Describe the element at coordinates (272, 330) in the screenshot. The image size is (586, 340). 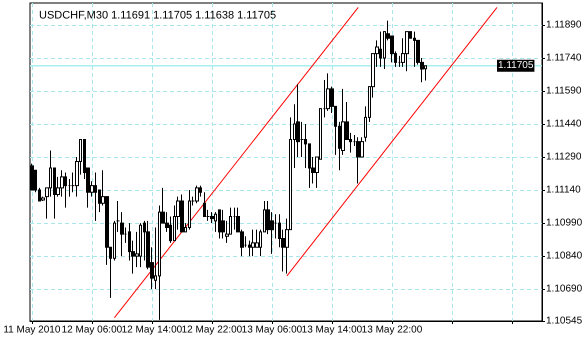
I see `x-tick-label: 13 May 06:00` at that location.